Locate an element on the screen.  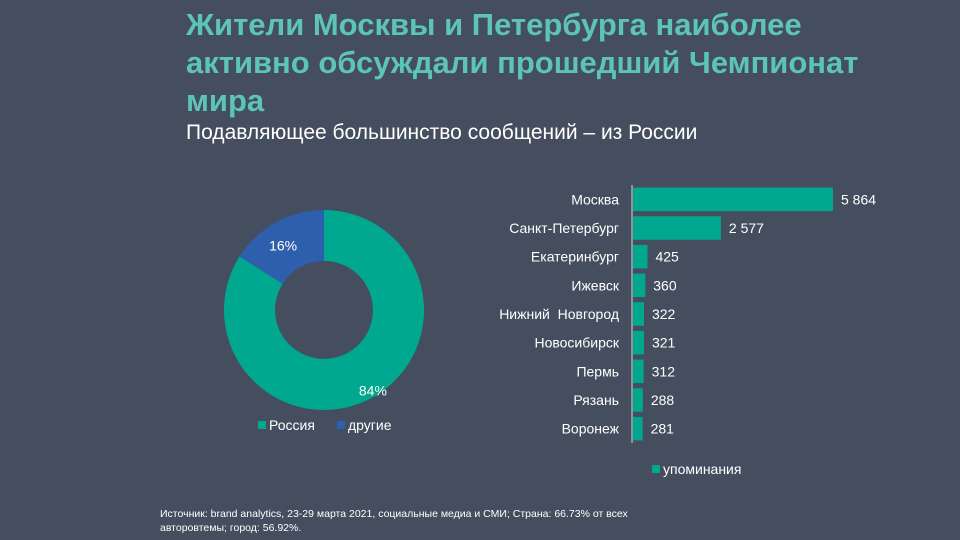
category-label: Новосибирск is located at coordinates (576, 343).